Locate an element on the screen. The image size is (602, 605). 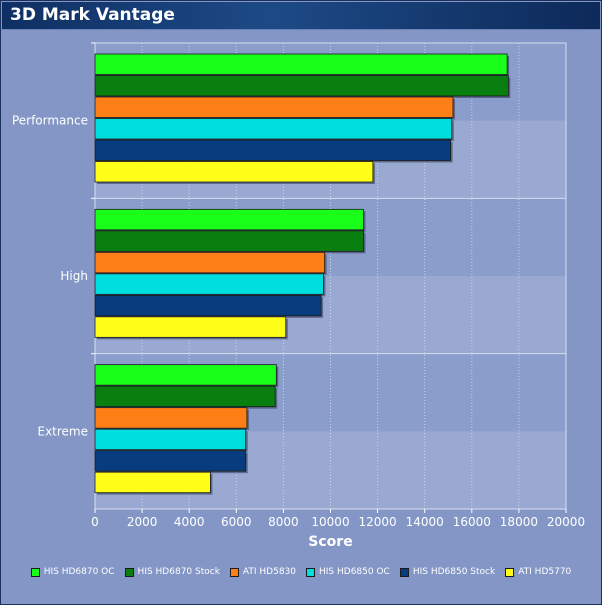
legend-item: HIS HD6870 Stock is located at coordinates (172, 572).